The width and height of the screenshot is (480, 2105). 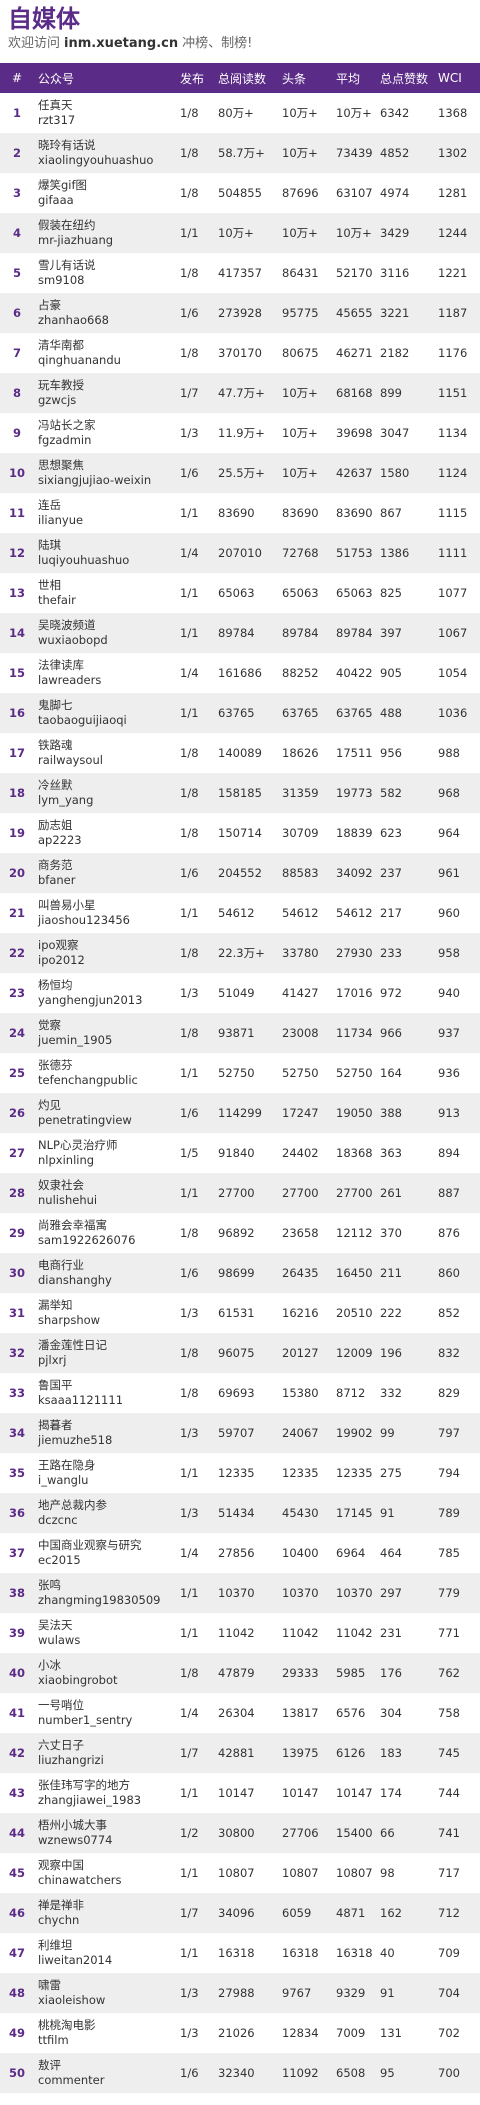 What do you see at coordinates (305, 1553) in the screenshot?
I see `cell: 10400` at bounding box center [305, 1553].